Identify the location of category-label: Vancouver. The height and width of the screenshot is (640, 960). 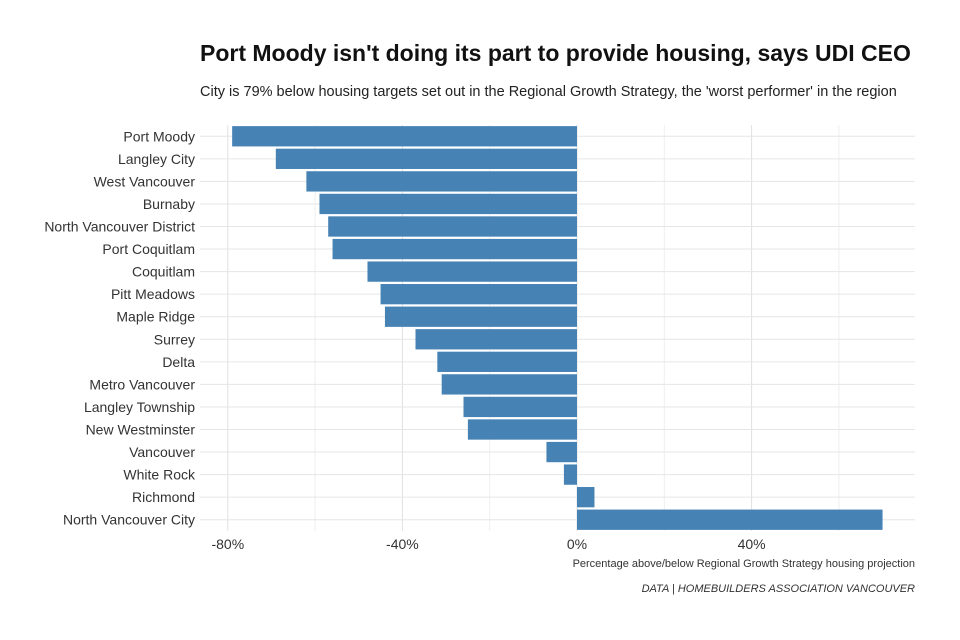
(162, 452).